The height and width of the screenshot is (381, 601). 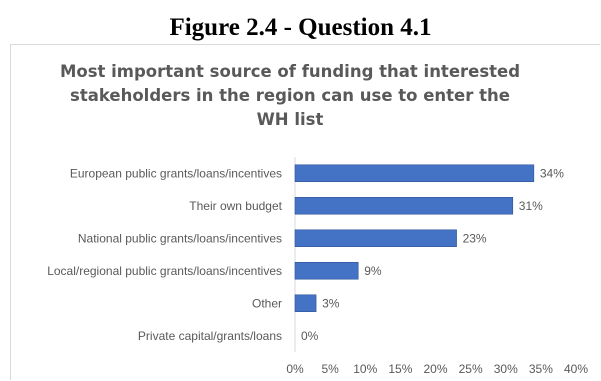 What do you see at coordinates (435, 369) in the screenshot?
I see `x-tick-label: 20%` at bounding box center [435, 369].